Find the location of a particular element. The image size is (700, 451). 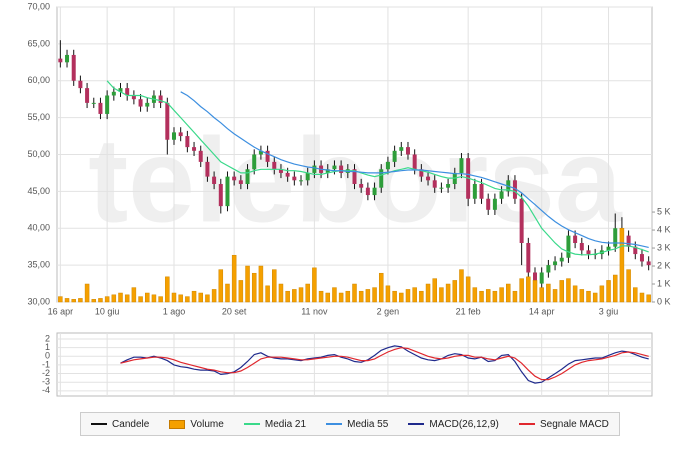

legend-item: MACD(26,12,9) is located at coordinates (453, 424).